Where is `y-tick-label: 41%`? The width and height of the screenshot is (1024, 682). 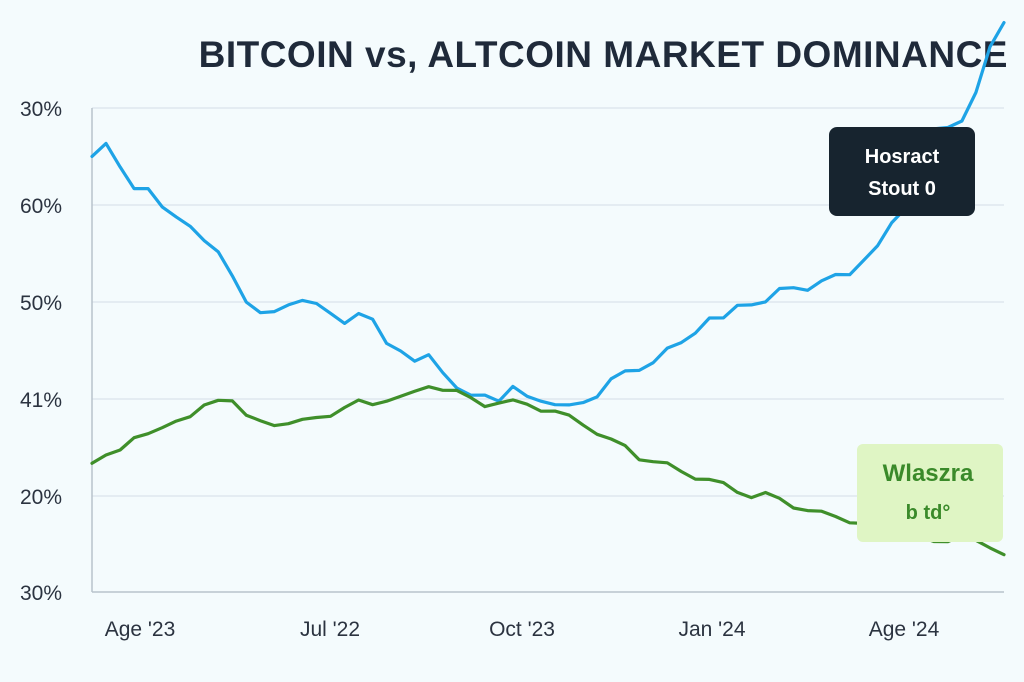 y-tick-label: 41% is located at coordinates (41, 400).